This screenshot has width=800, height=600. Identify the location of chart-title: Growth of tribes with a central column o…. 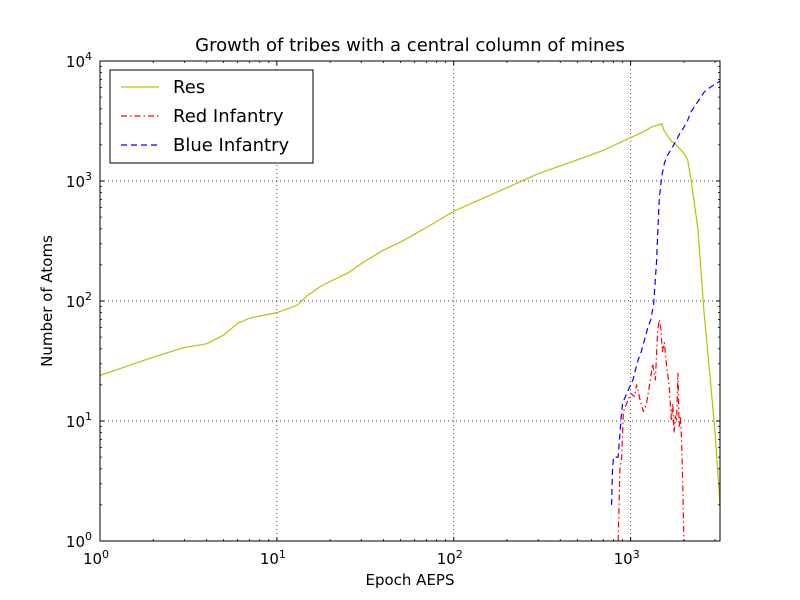
(410, 45).